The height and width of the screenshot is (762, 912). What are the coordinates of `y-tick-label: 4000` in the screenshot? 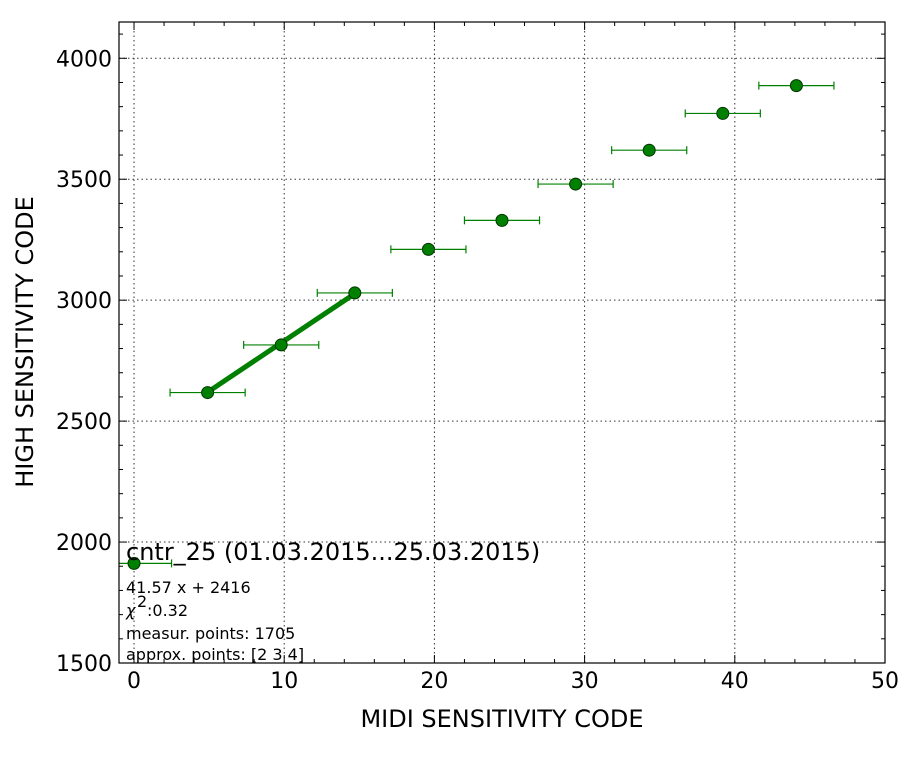 It's located at (84, 59).